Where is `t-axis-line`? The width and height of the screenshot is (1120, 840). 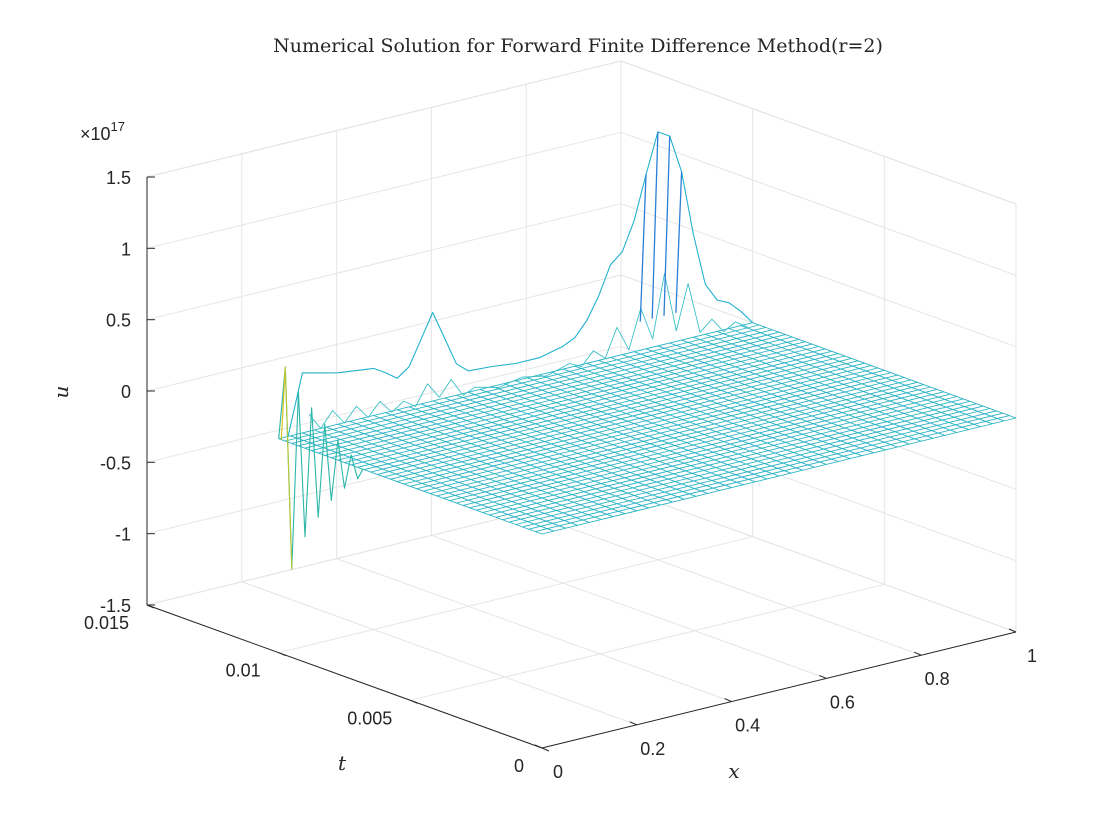
t-axis-line is located at coordinates (344, 676).